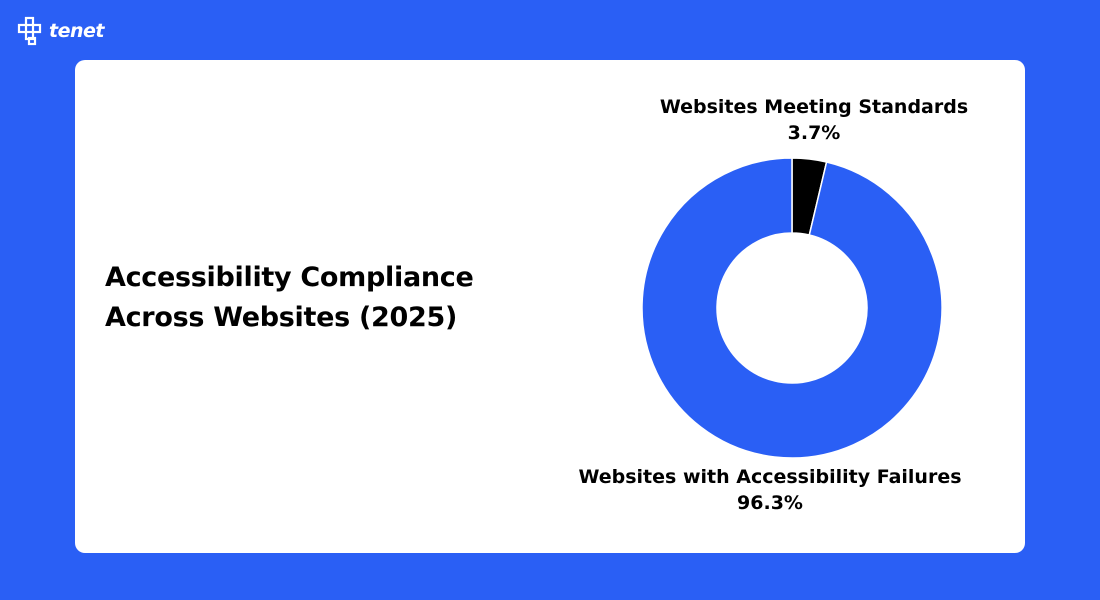 Image resolution: width=1100 pixels, height=600 pixels. What do you see at coordinates (76, 31) in the screenshot?
I see `logo-text: tenet` at bounding box center [76, 31].